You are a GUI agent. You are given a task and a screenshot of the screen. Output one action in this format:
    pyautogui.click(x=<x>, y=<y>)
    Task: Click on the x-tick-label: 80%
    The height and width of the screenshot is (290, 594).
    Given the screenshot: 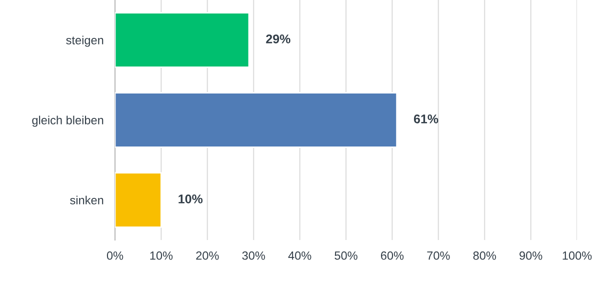 What is the action you would take?
    pyautogui.click(x=484, y=255)
    